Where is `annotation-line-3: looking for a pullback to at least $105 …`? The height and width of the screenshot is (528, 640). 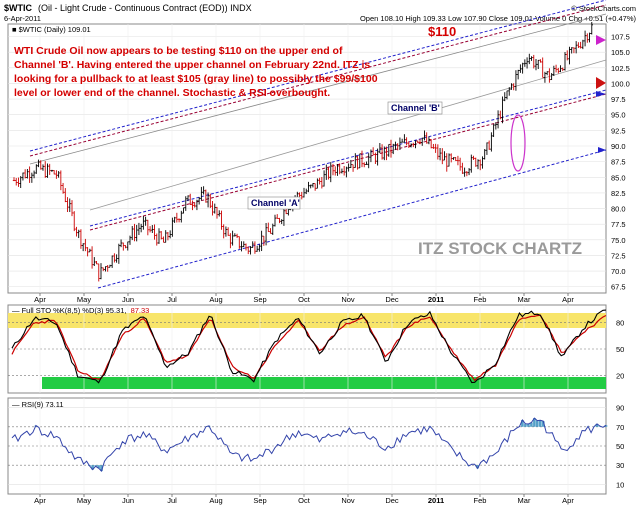 annotation-line-3: looking for a pullback to at least $105 … is located at coordinates (196, 79).